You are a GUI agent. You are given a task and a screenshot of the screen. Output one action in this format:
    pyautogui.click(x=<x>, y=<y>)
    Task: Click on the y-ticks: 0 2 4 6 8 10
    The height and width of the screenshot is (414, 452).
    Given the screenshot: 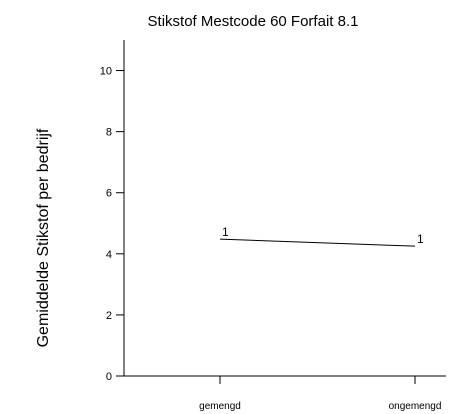 What is the action you would take?
    pyautogui.click(x=112, y=224)
    